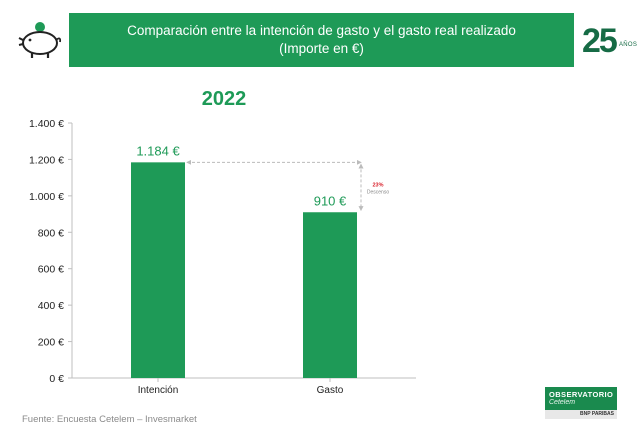  What do you see at coordinates (56, 379) in the screenshot?
I see `y-tick-label: 0 €` at bounding box center [56, 379].